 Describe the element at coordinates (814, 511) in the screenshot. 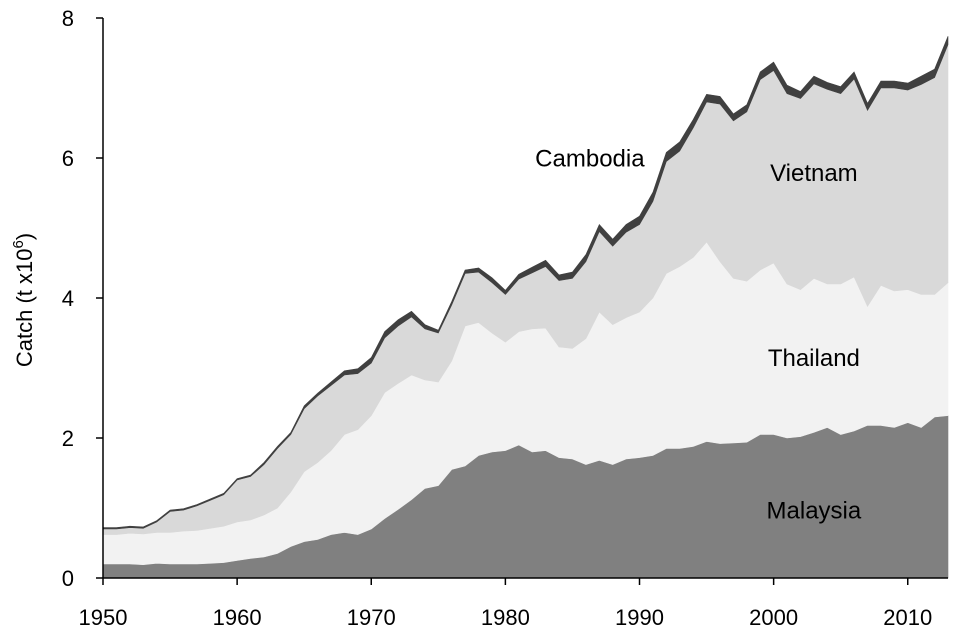

I see `series-label-malaysia: Malaysia` at that location.